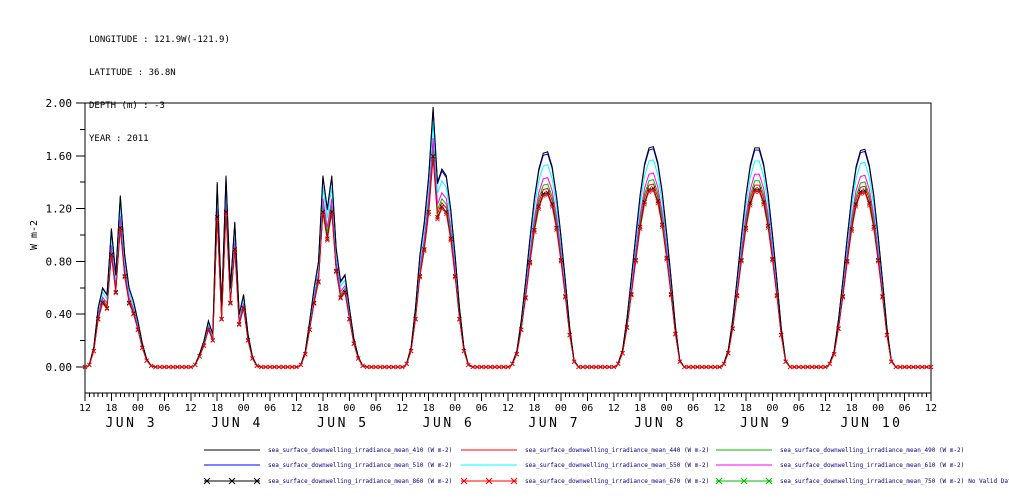 This screenshot has width=1009, height=504. Describe the element at coordinates (988, 481) in the screenshot. I see `legend-no-data-note: No Valid Data` at that location.